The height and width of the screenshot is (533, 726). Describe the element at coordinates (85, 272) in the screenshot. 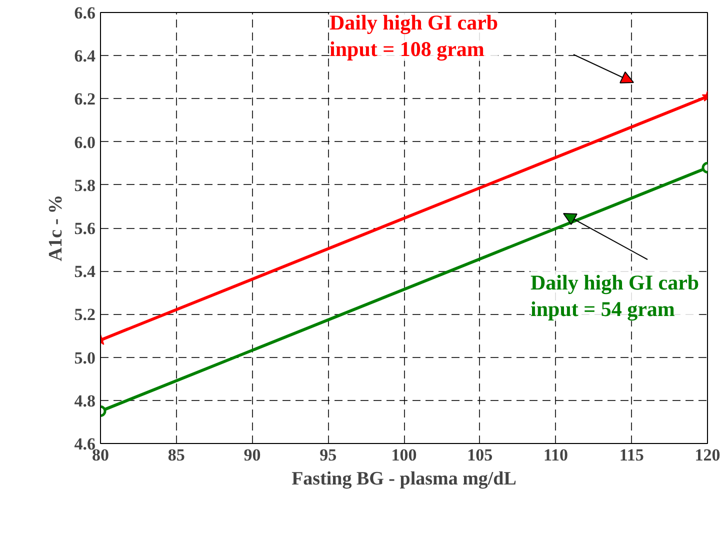

I see `y-tick-label: 5.4` at that location.